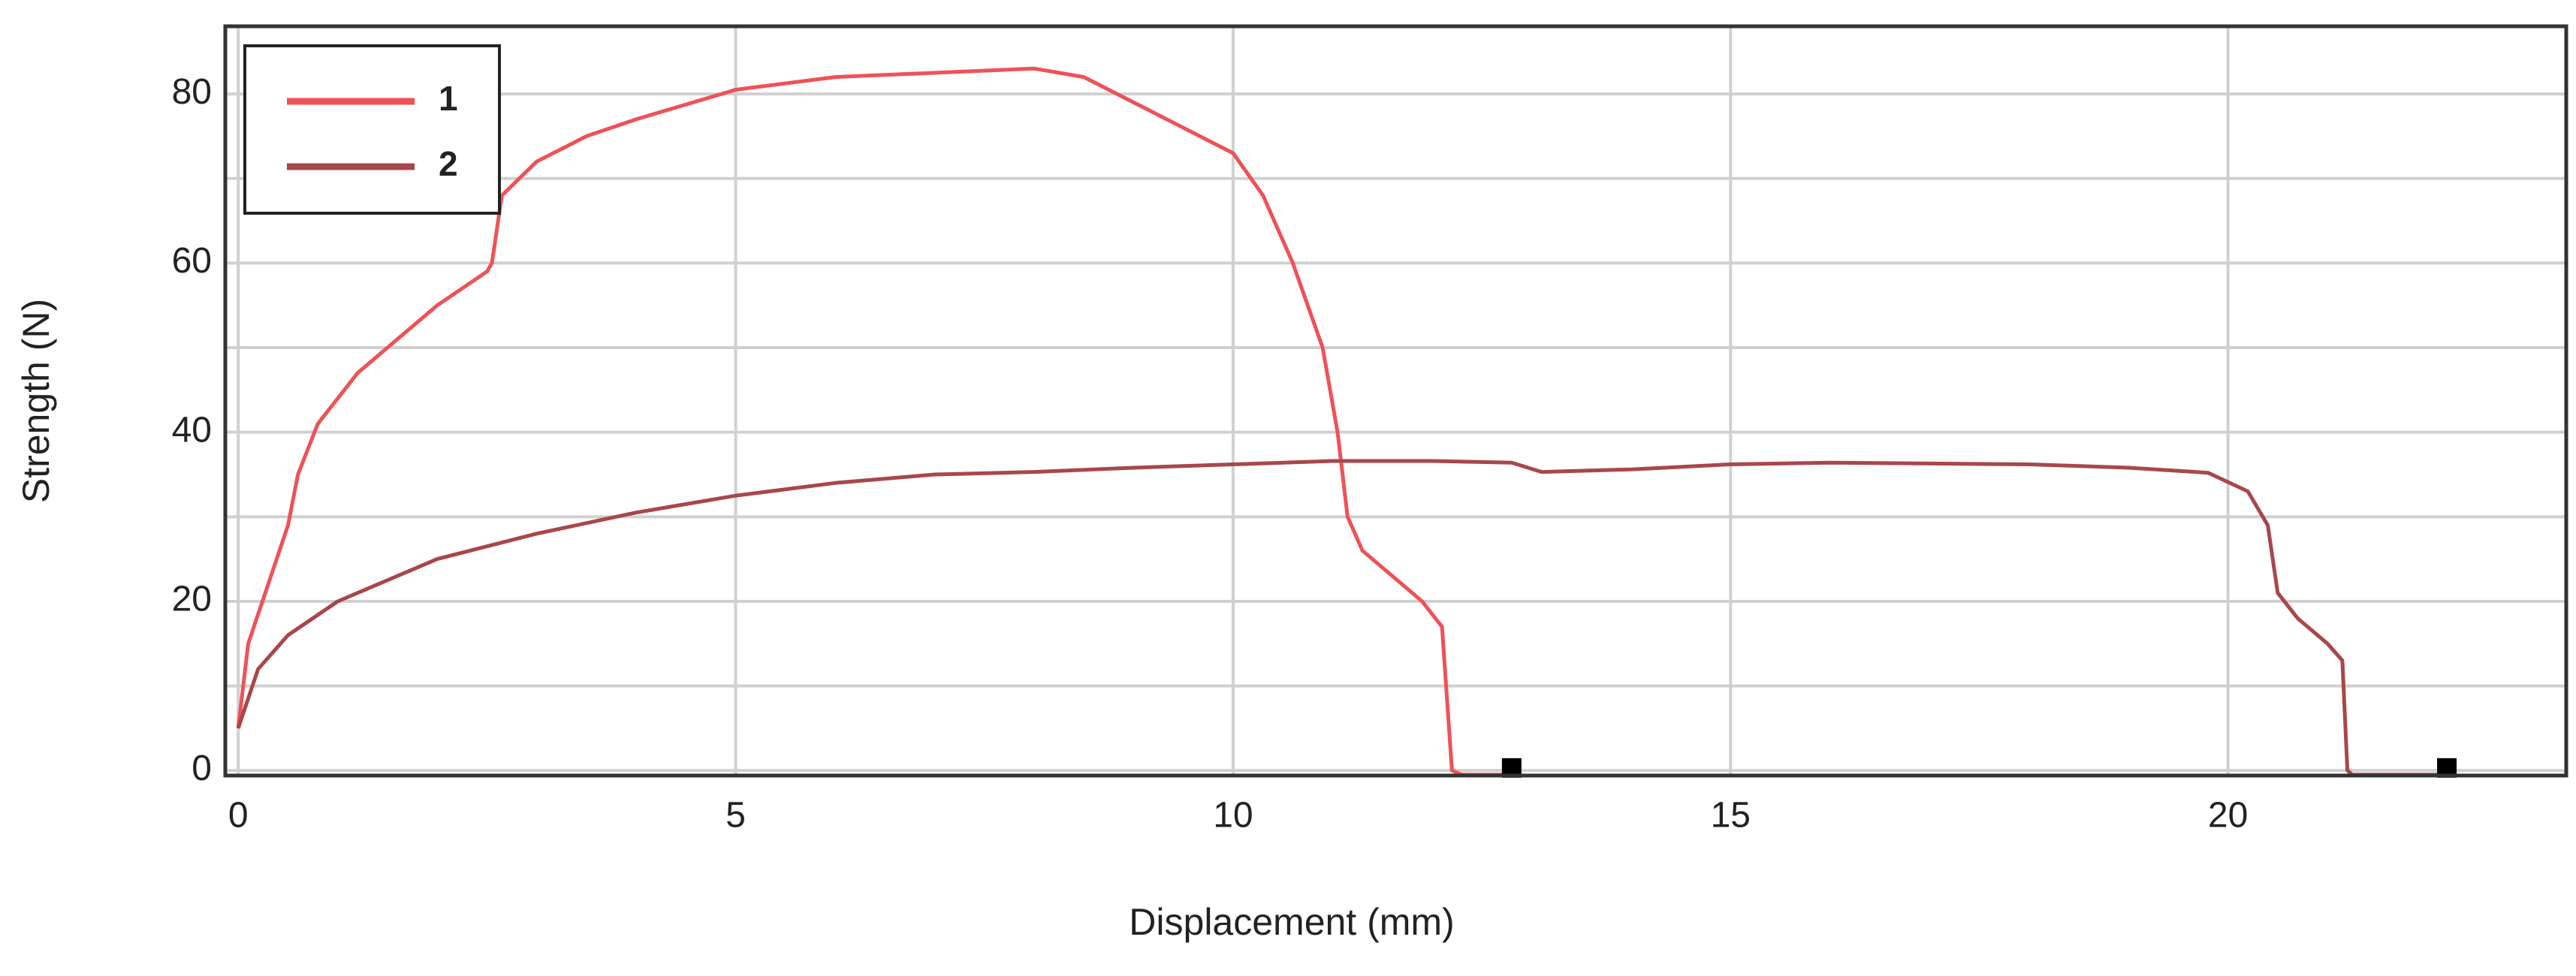 The height and width of the screenshot is (976, 2576). What do you see at coordinates (2228, 816) in the screenshot?
I see `x-tick-label: 20` at bounding box center [2228, 816].